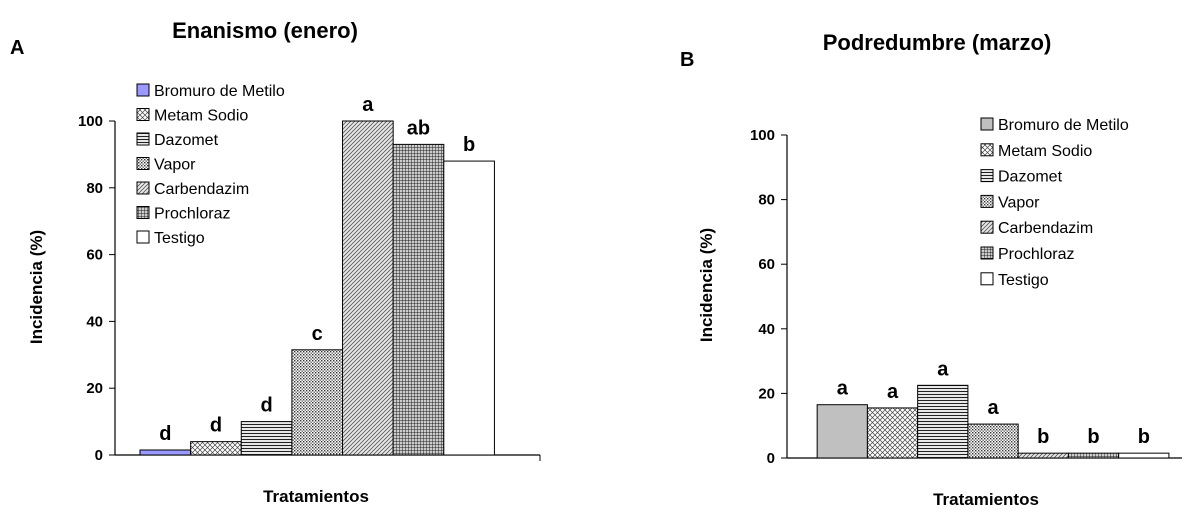 This screenshot has height=510, width=1182. Describe the element at coordinates (1023, 280) in the screenshot. I see `legend-label-b-7: Testigo` at that location.